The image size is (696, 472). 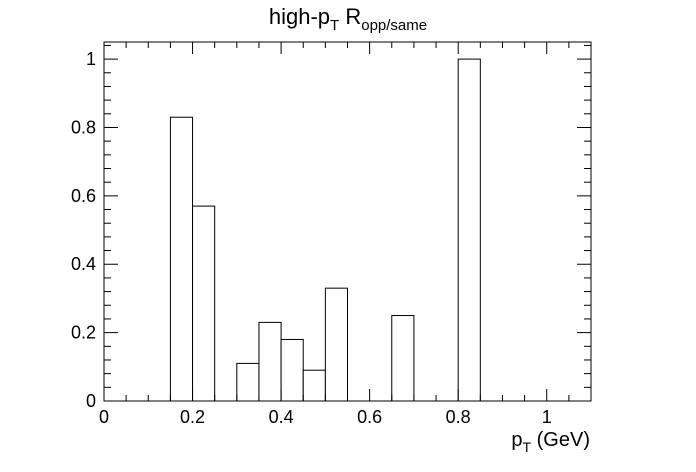 What do you see at coordinates (547, 417) in the screenshot?
I see `x-tick-label: 1` at bounding box center [547, 417].